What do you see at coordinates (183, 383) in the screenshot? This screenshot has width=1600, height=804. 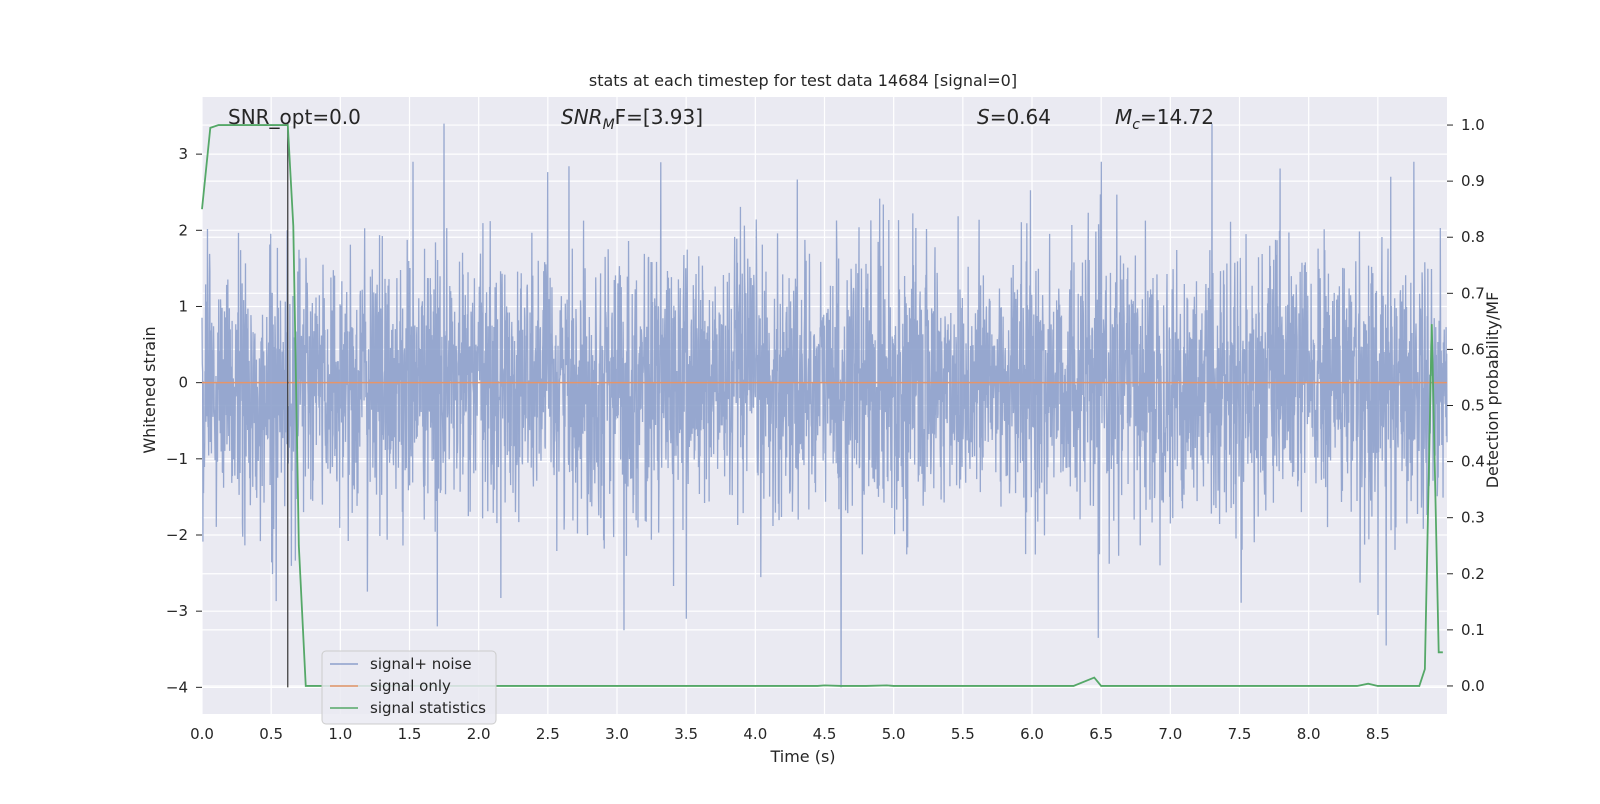 I see `y-tick-label: 0` at bounding box center [183, 383].